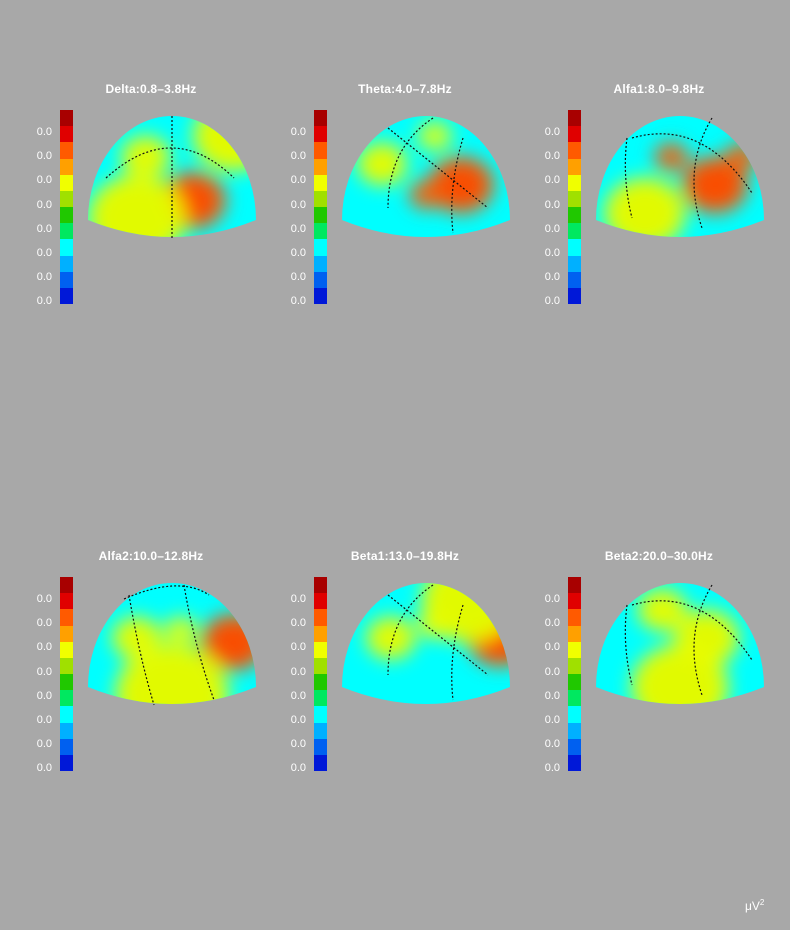  I want to click on panel-alfa1: Alfa1:8.0–9.8Hz 0.0 0.0 0.0 0.0 0.0 0.0 0.0 0.0, so click(659, 202).